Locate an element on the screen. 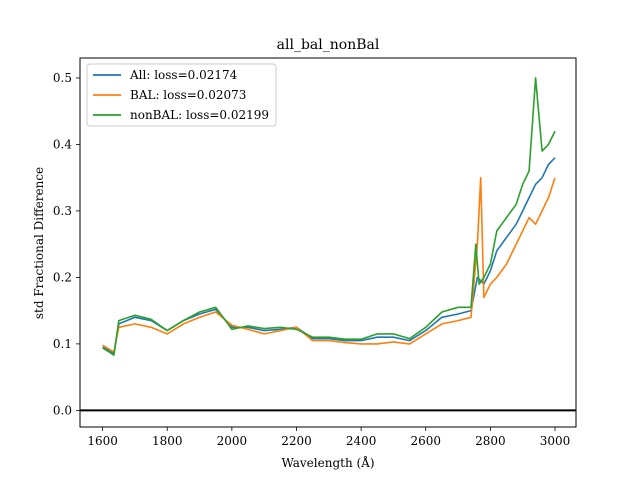 This screenshot has height=480, width=640. x-tick-label: 3000 is located at coordinates (555, 441).